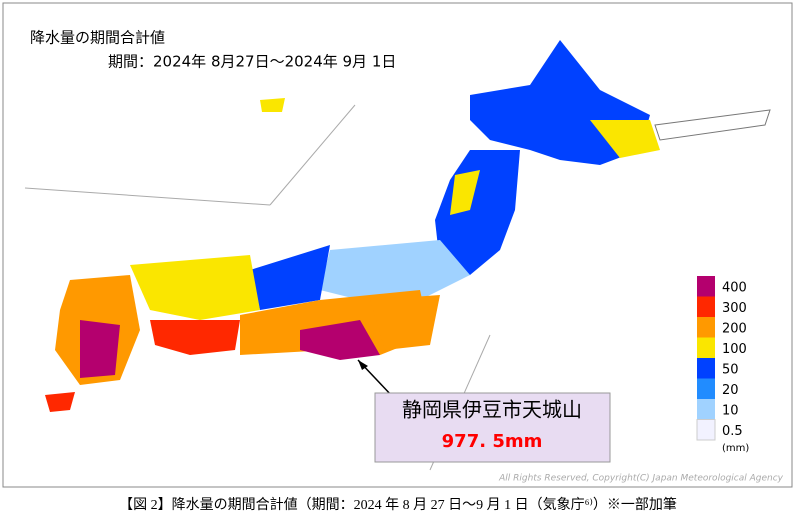 The height and width of the screenshot is (525, 796). I want to click on map-title: 降水量の期間合計値, so click(97, 38).